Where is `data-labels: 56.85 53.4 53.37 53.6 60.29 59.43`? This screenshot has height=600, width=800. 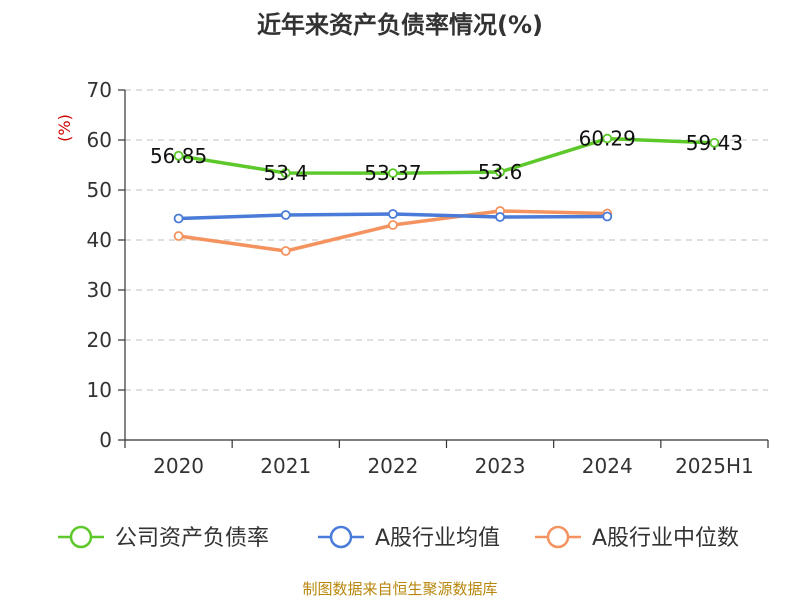
data-labels: 56.85 53.4 53.37 53.6 60.29 59.43 is located at coordinates (446, 156).